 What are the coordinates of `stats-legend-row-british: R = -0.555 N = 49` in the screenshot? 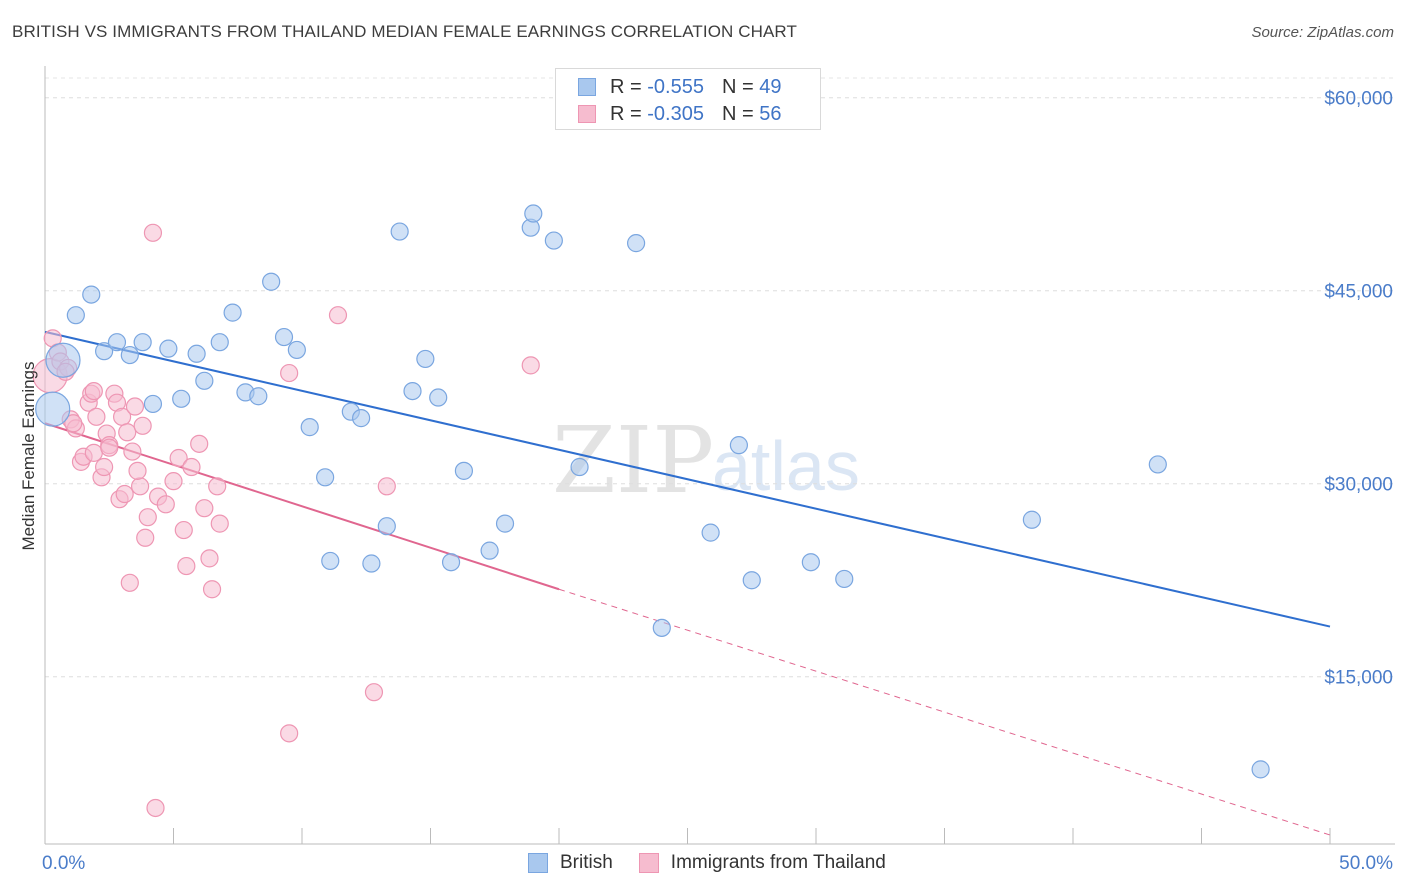 It's located at (679, 87).